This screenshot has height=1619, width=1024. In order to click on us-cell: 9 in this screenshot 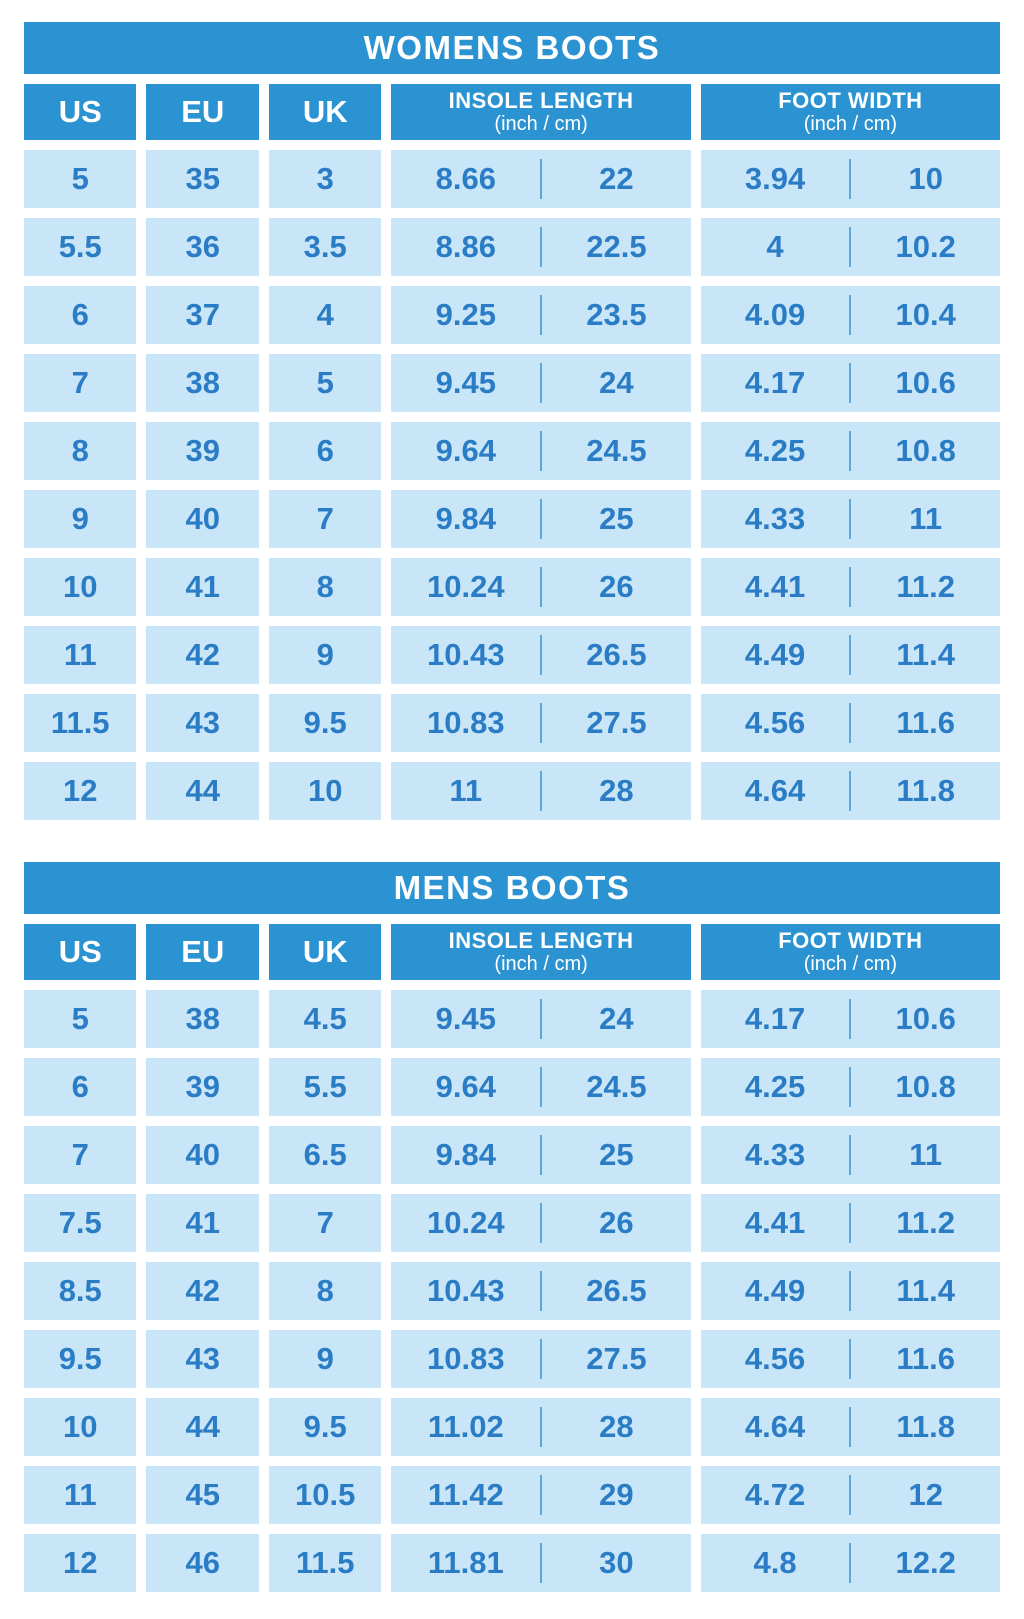, I will do `click(80, 519)`.